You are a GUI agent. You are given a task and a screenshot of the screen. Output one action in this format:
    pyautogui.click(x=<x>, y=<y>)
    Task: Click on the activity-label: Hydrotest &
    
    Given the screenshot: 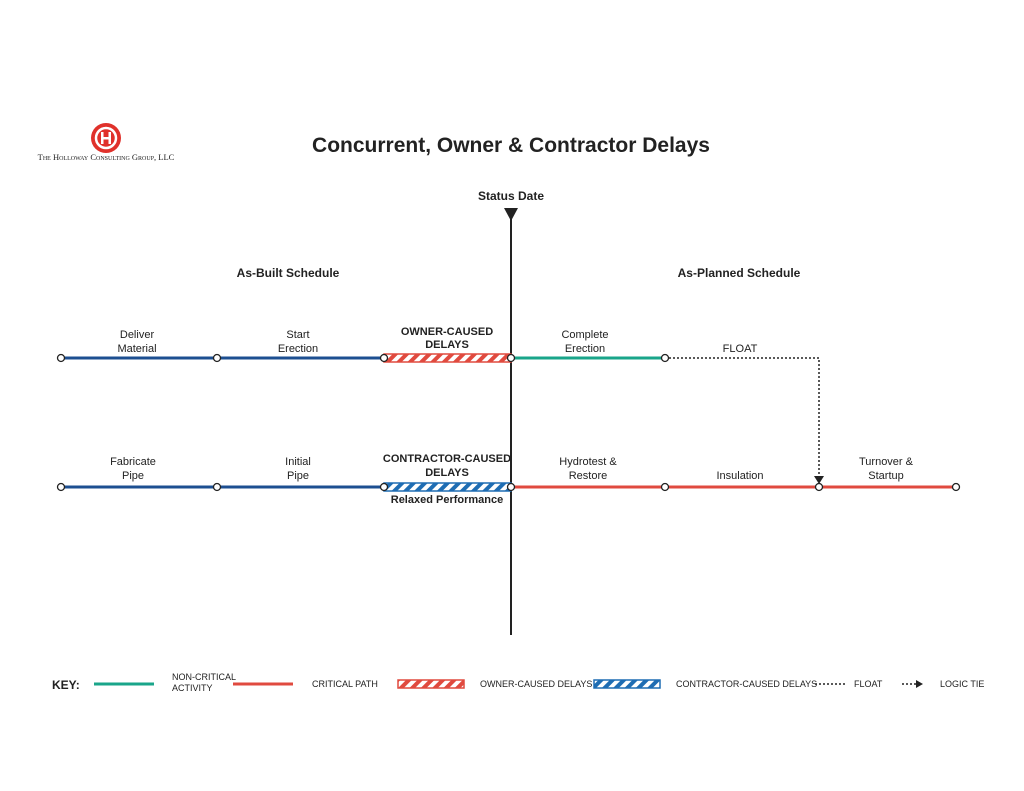 What is the action you would take?
    pyautogui.click(x=588, y=462)
    